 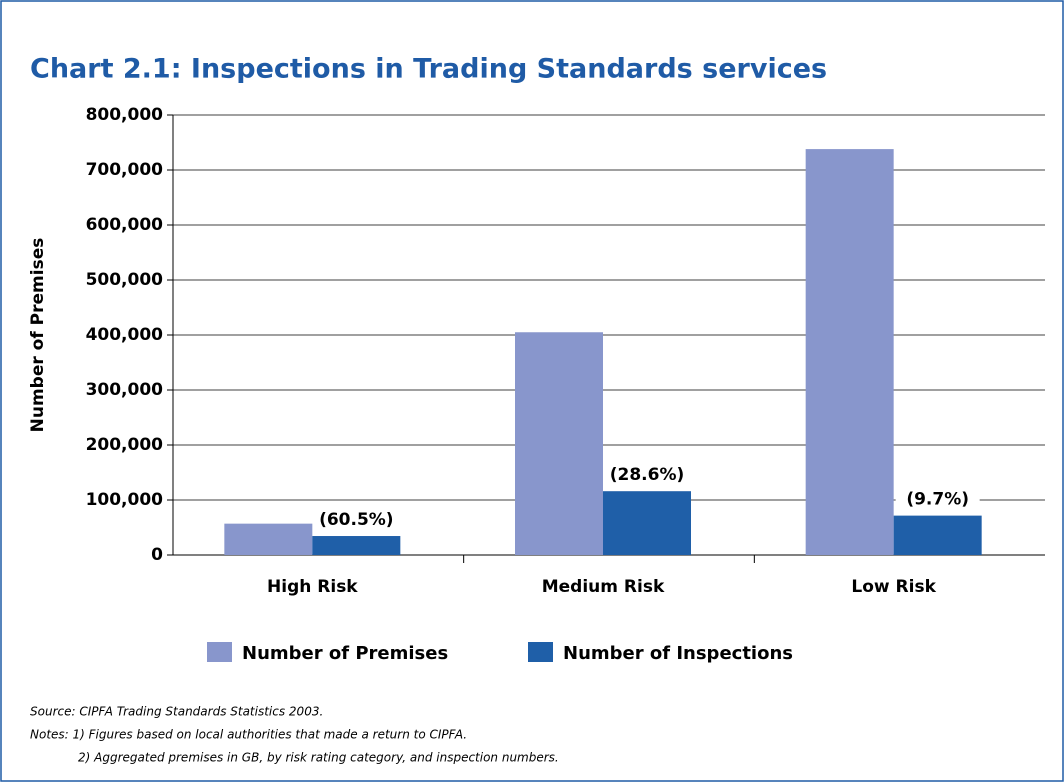 What do you see at coordinates (38, 335) in the screenshot?
I see `y-axis-label: Number of Premises` at bounding box center [38, 335].